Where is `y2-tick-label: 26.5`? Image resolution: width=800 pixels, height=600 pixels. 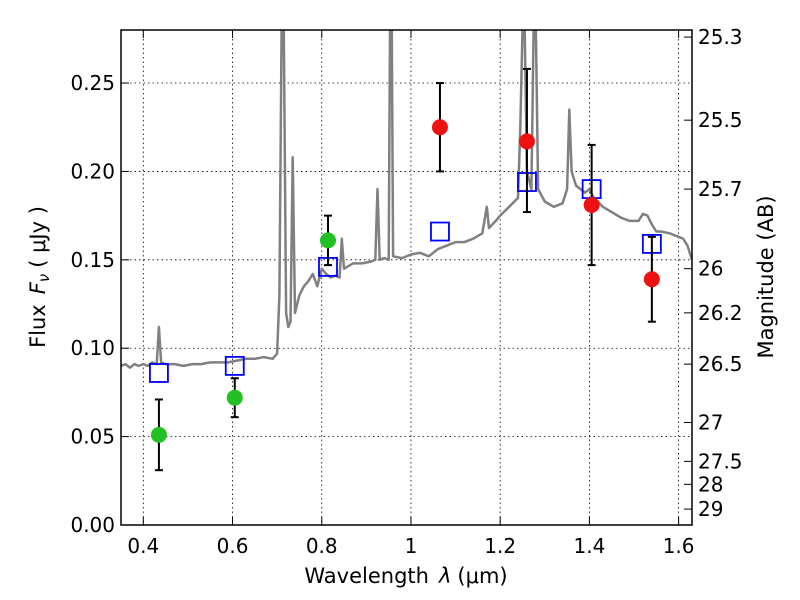 y2-tick-label: 26.5 is located at coordinates (720, 364).